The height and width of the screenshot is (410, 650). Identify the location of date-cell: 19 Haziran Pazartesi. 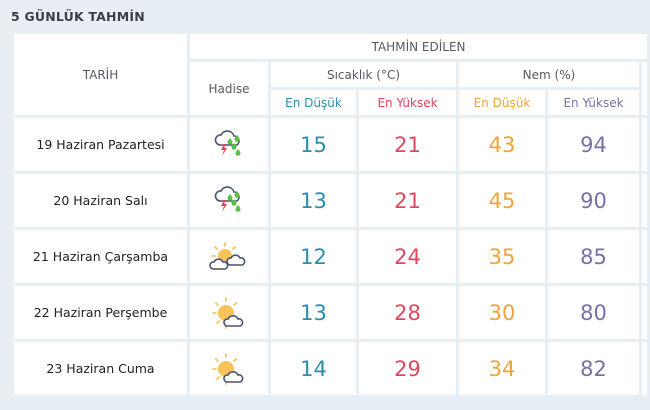
(100, 144).